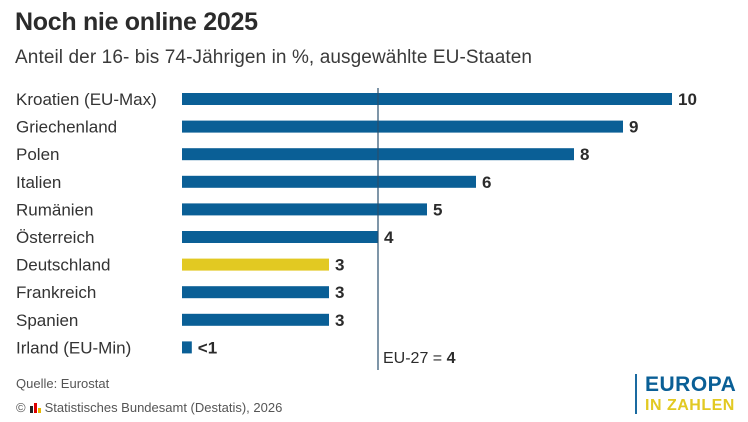 The height and width of the screenshot is (422, 748). I want to click on value-label: 4, so click(389, 237).